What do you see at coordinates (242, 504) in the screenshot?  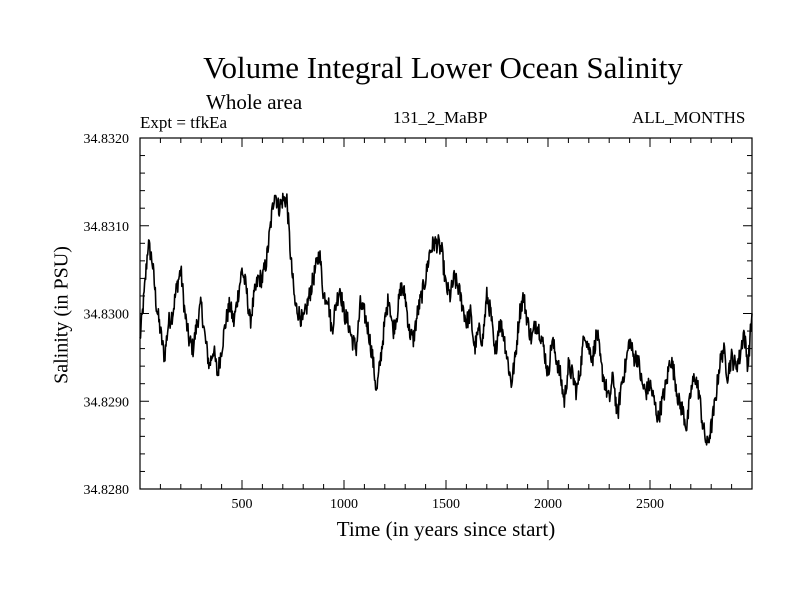 I see `x-tick-label: 500` at bounding box center [242, 504].